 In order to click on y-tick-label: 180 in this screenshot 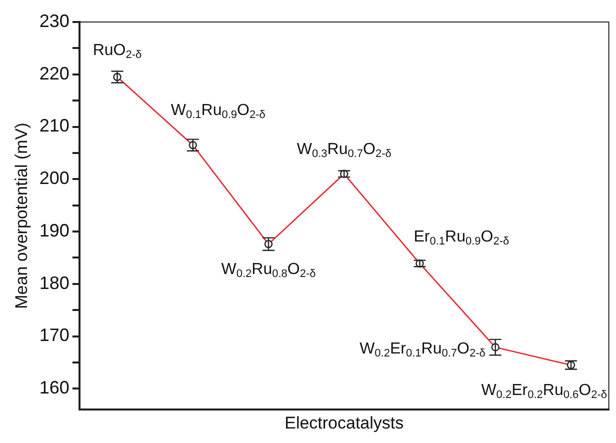, I will do `click(54, 282)`.